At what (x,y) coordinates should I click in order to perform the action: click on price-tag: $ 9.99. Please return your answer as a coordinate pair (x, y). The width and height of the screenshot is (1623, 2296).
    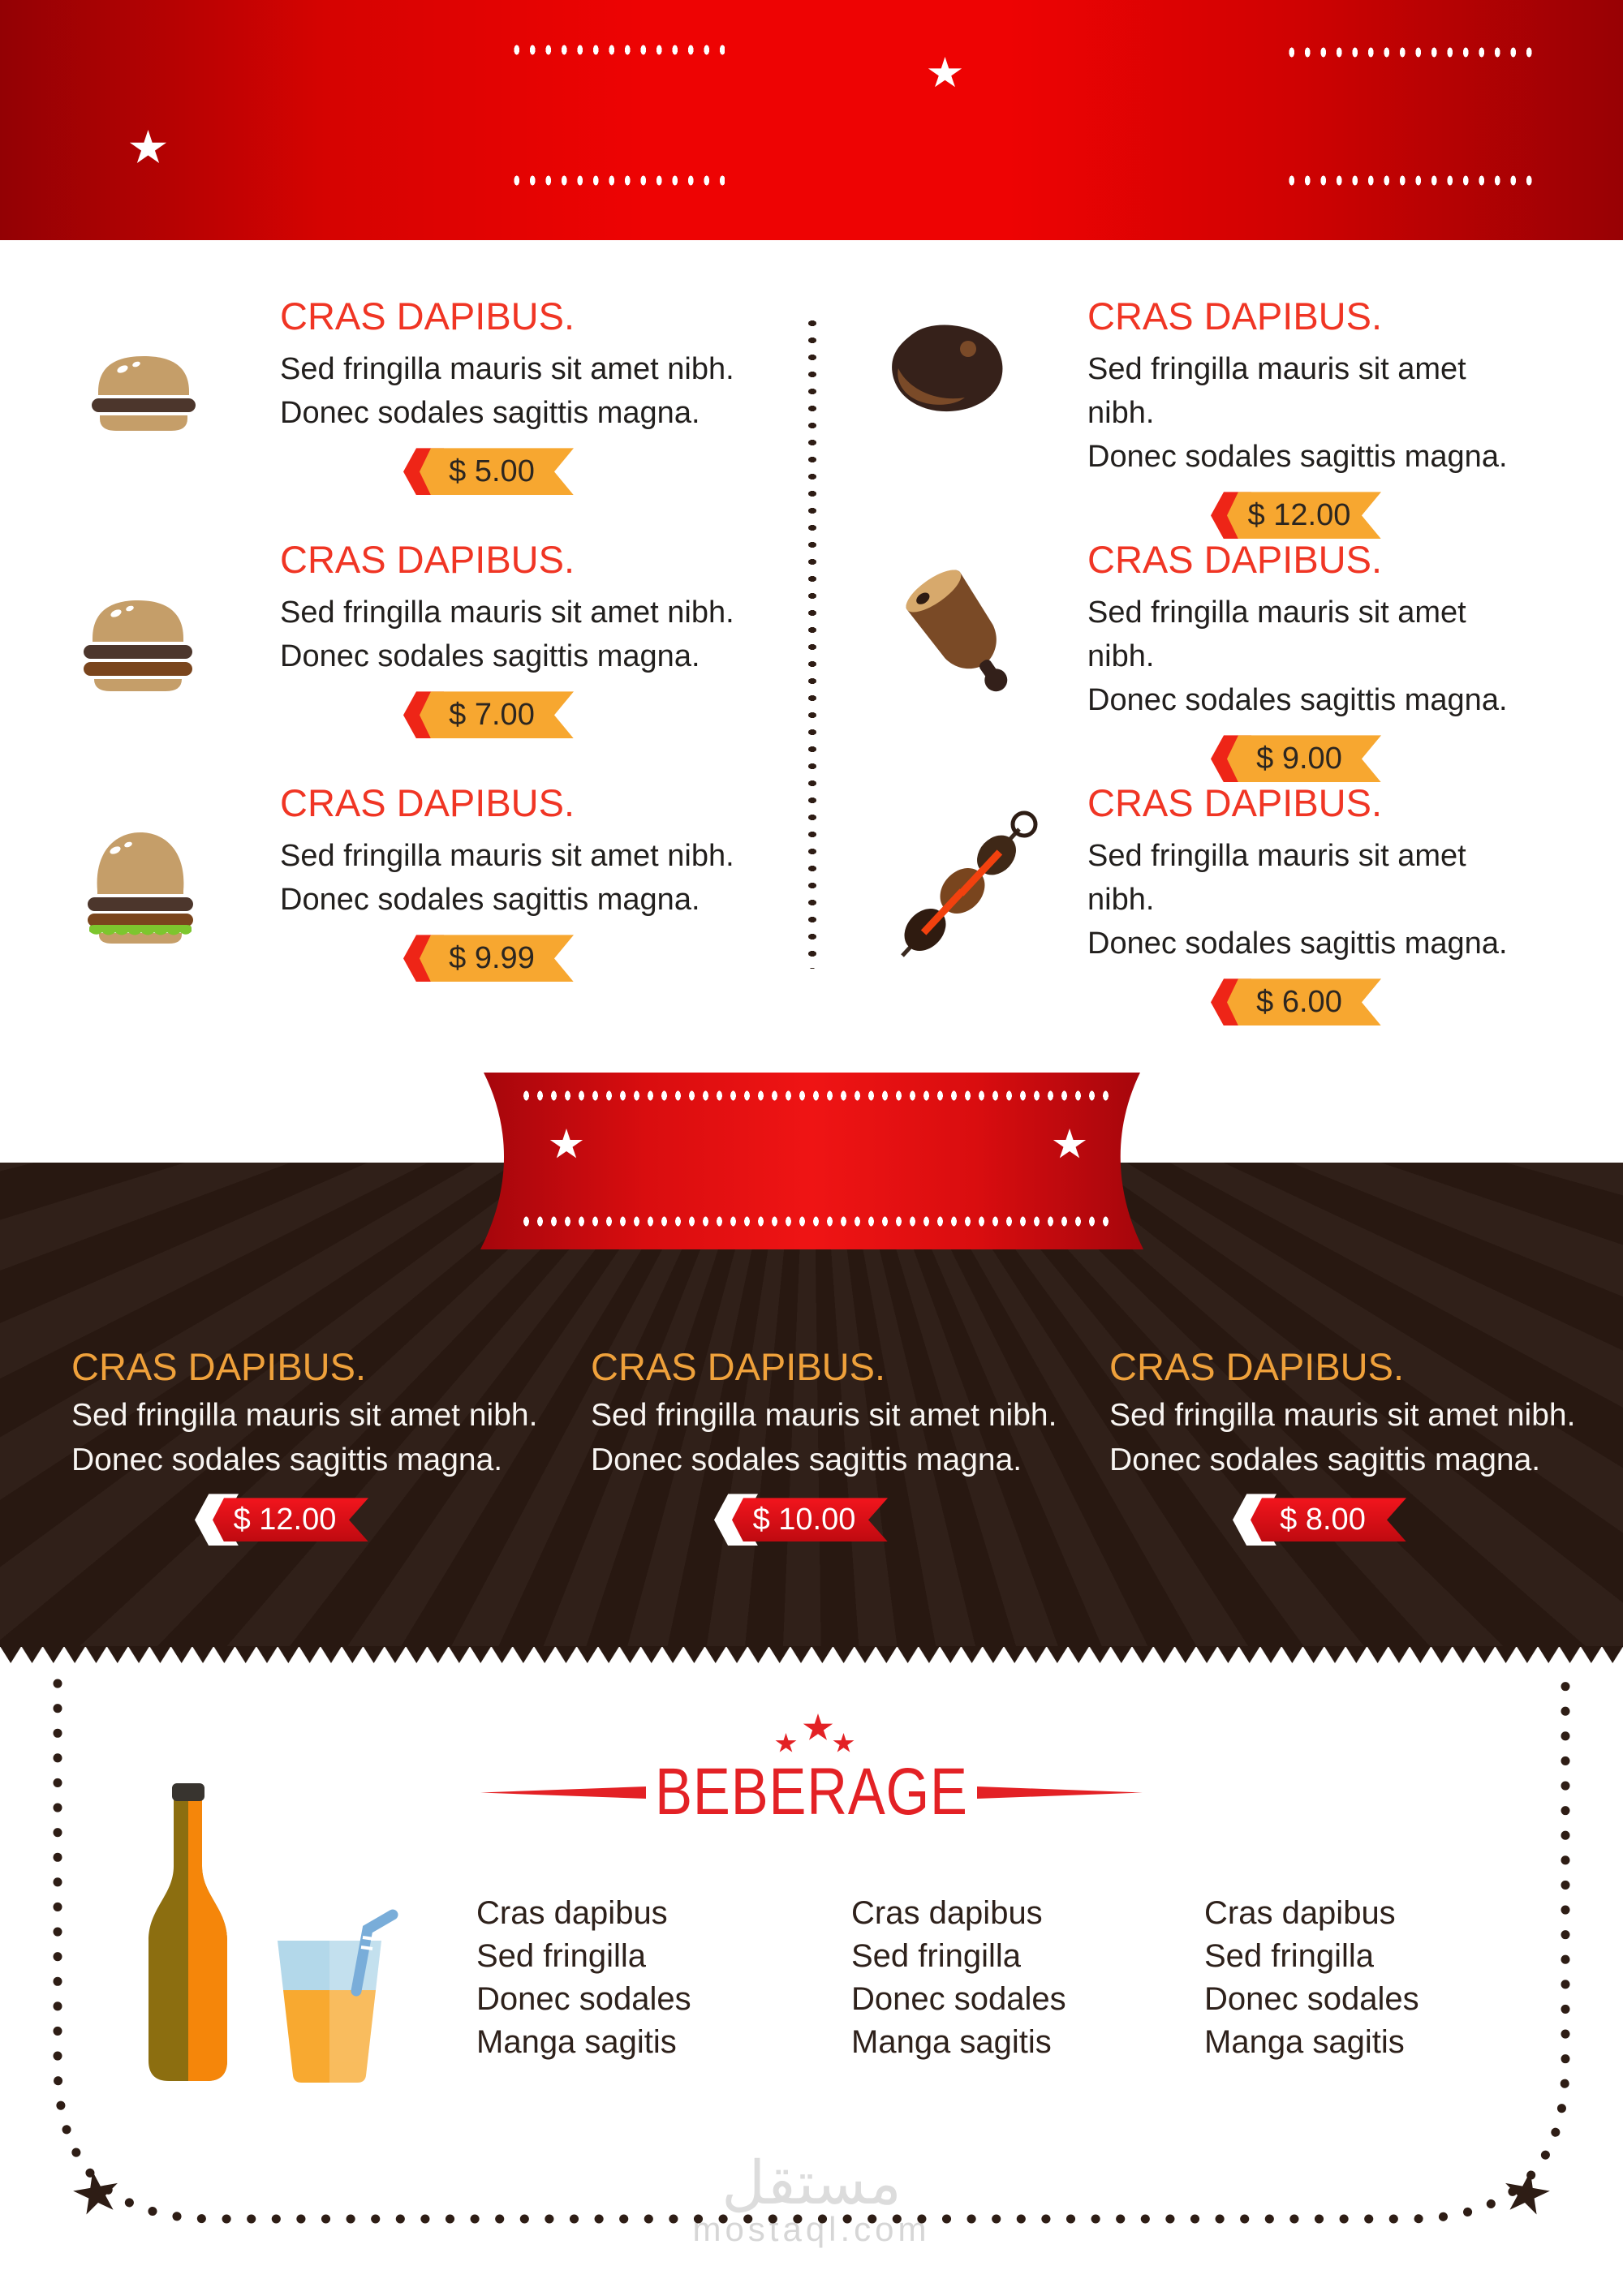
    Looking at the image, I should click on (488, 958).